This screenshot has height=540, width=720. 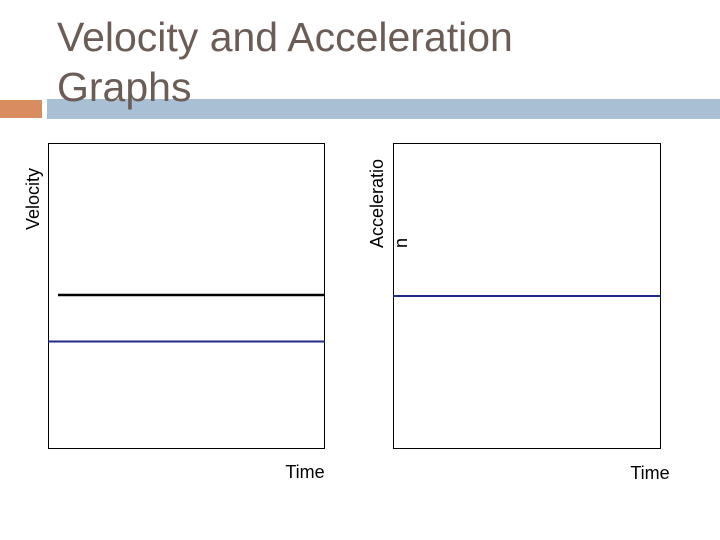 I want to click on y-axis-label: n, so click(x=401, y=243).